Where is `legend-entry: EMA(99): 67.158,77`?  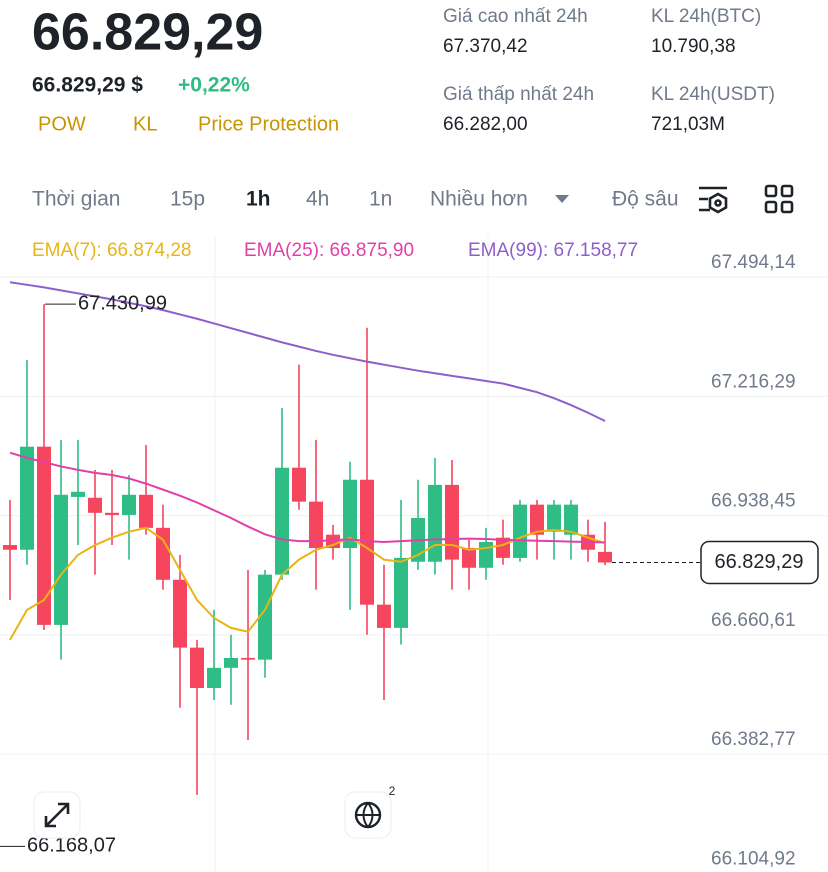 legend-entry: EMA(99): 67.158,77 is located at coordinates (553, 250).